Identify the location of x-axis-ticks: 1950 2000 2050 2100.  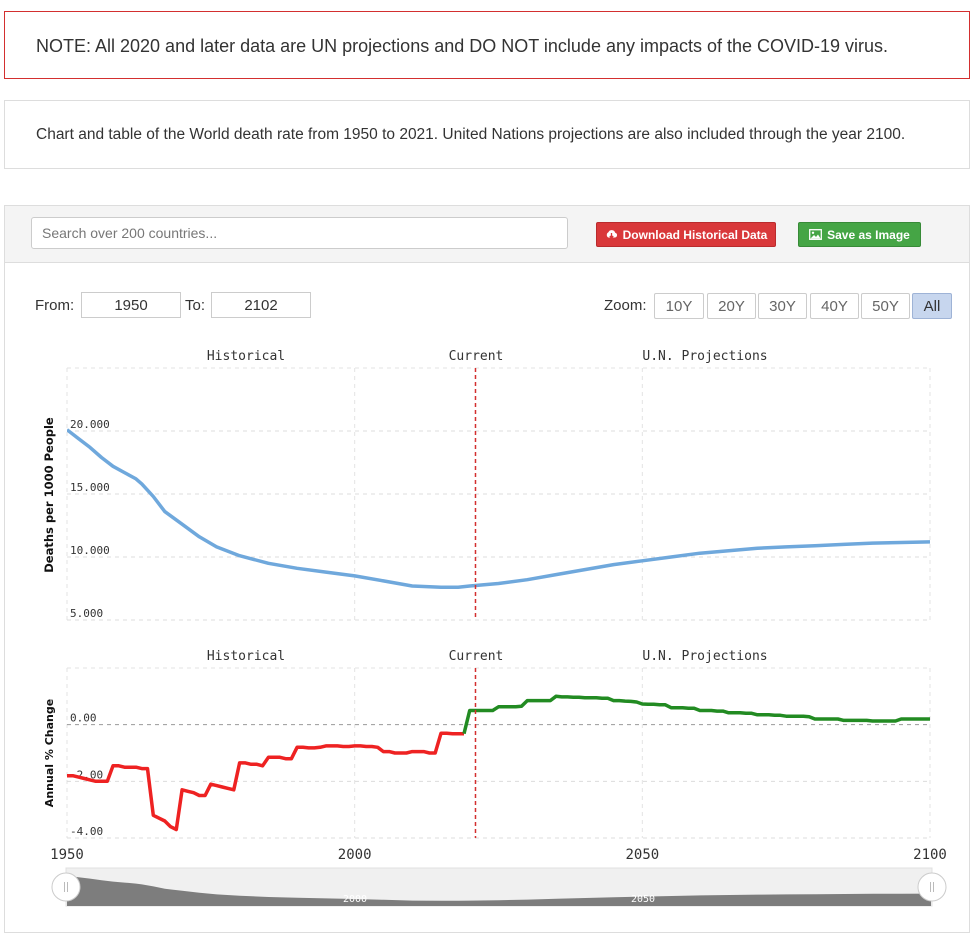
(498, 855).